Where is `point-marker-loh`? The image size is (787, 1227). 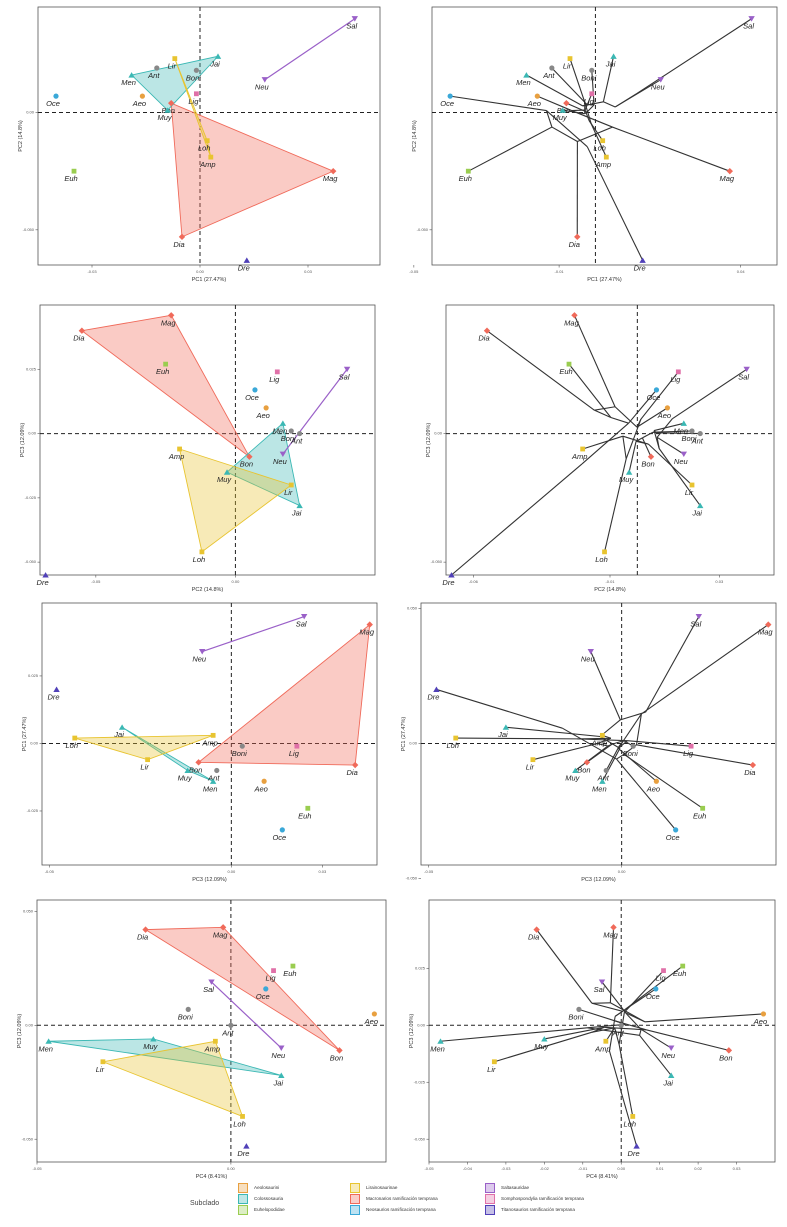
point-marker-loh is located at coordinates (456, 738).